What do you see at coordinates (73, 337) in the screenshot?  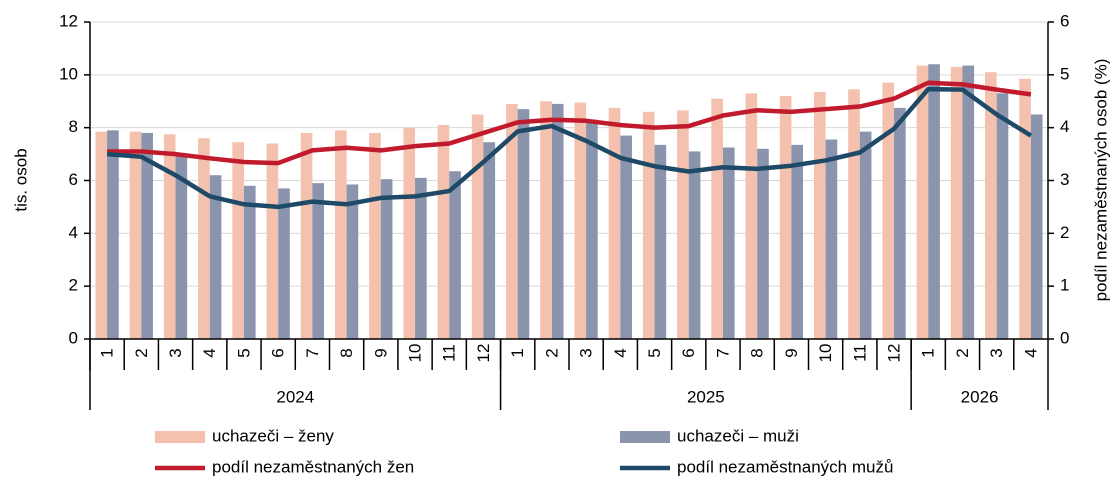 I see `y-tick-label: 0` at bounding box center [73, 337].